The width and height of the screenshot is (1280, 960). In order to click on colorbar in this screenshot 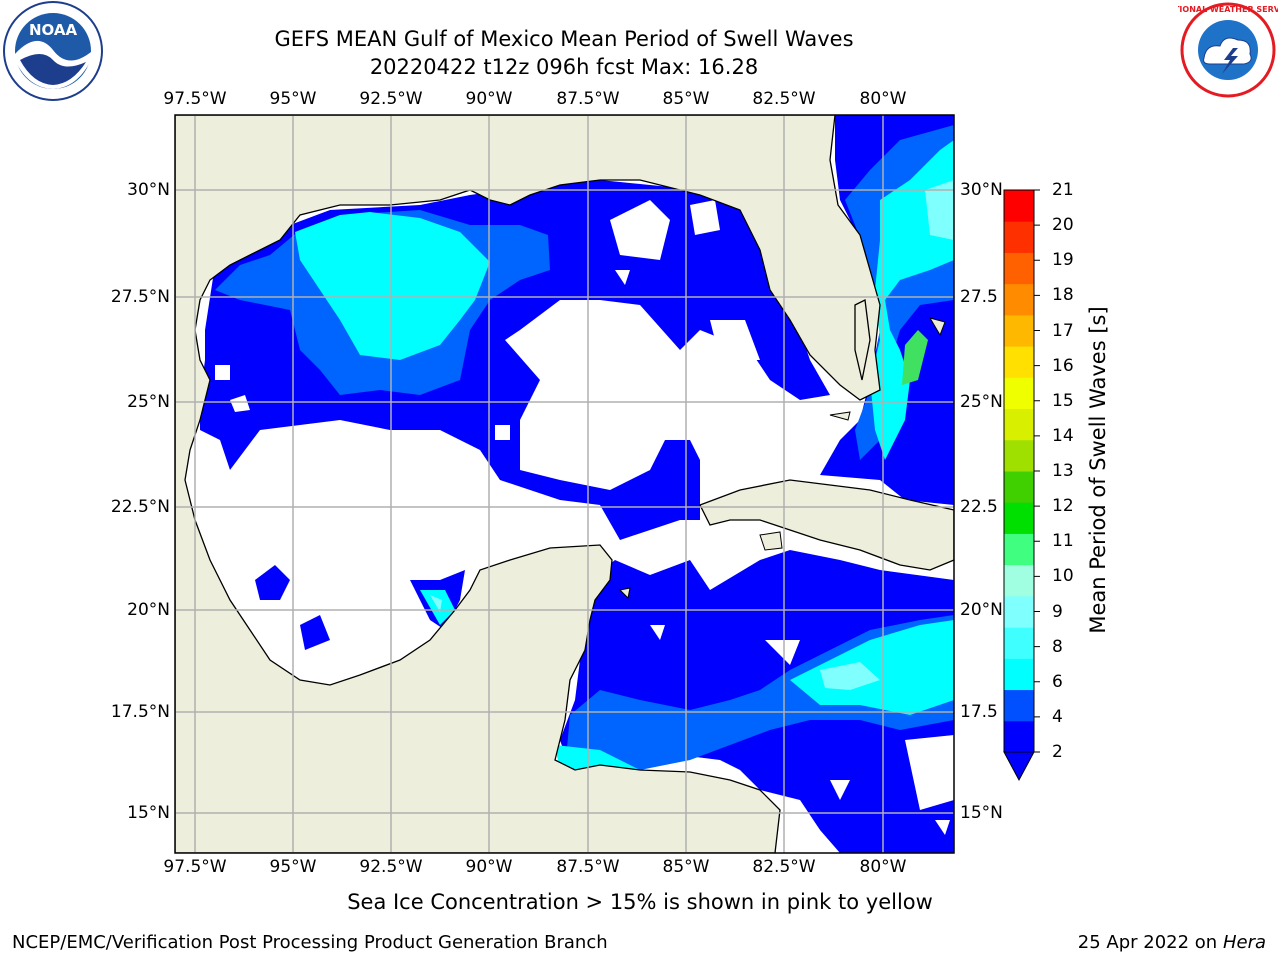, I will do `click(1021, 485)`.